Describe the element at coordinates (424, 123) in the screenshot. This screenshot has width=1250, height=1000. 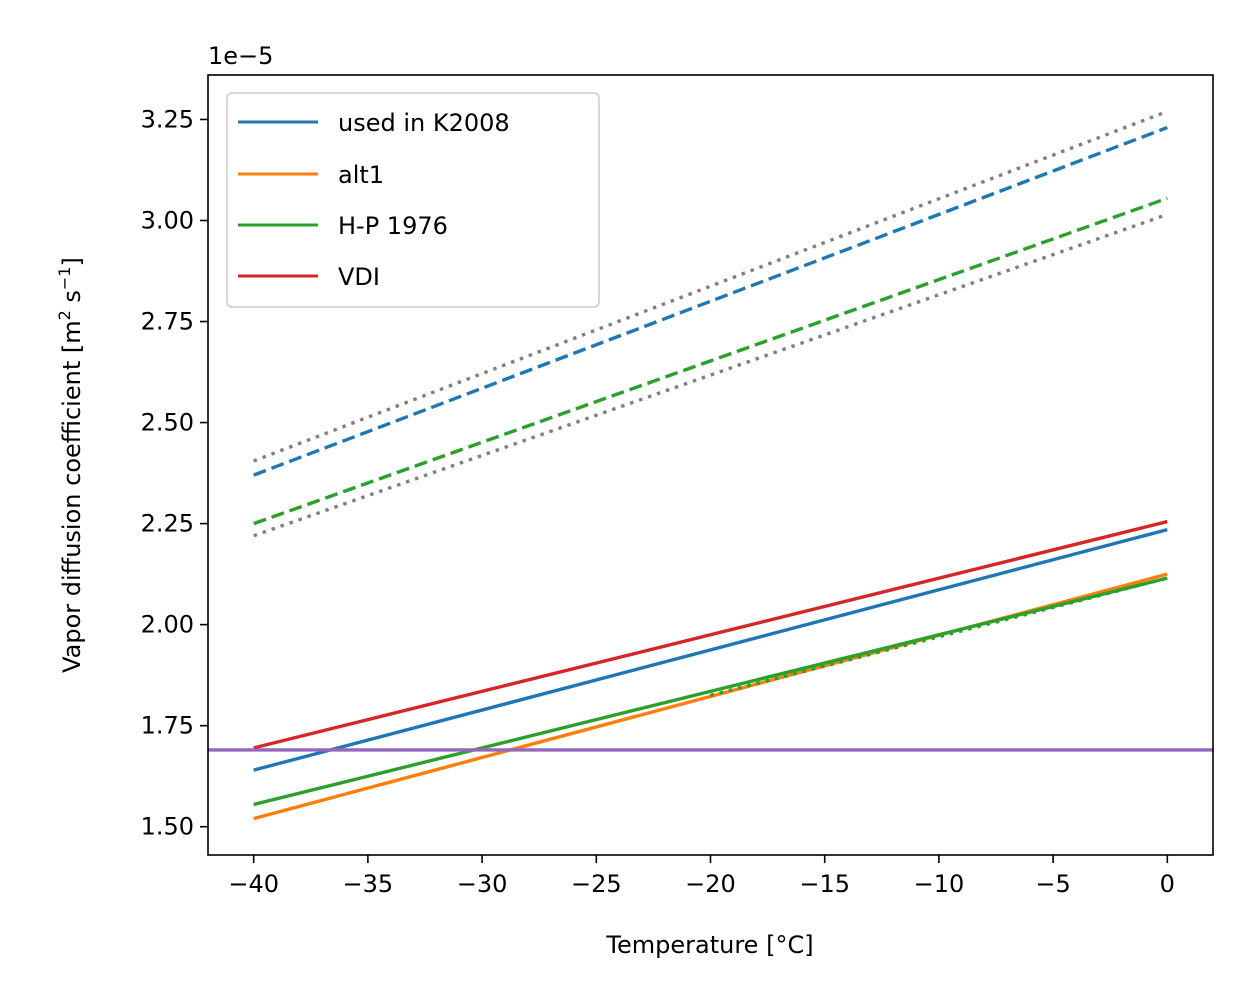
I see `legend-label-k2008: used in K2008` at that location.